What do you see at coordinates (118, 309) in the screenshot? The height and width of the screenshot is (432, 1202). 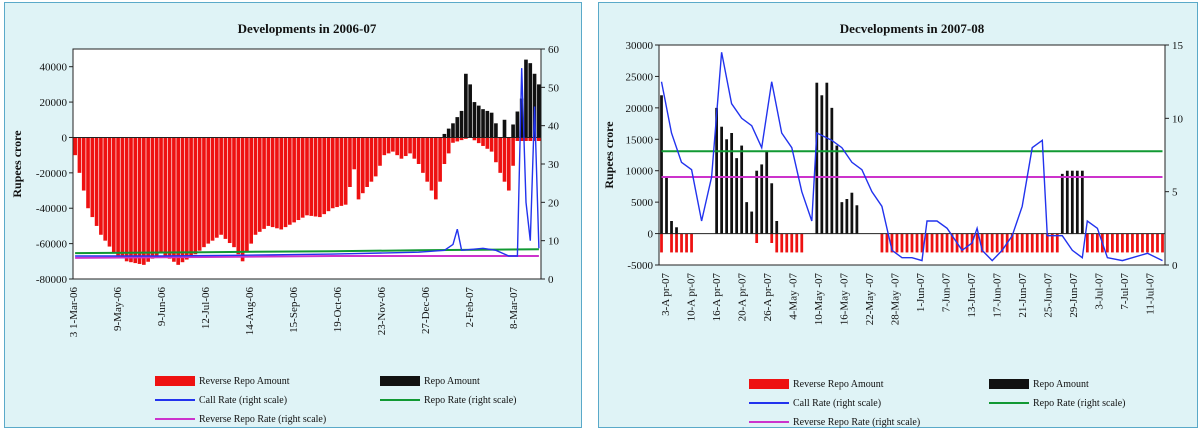 I see `x-tick-label: 9-May-06` at bounding box center [118, 309].